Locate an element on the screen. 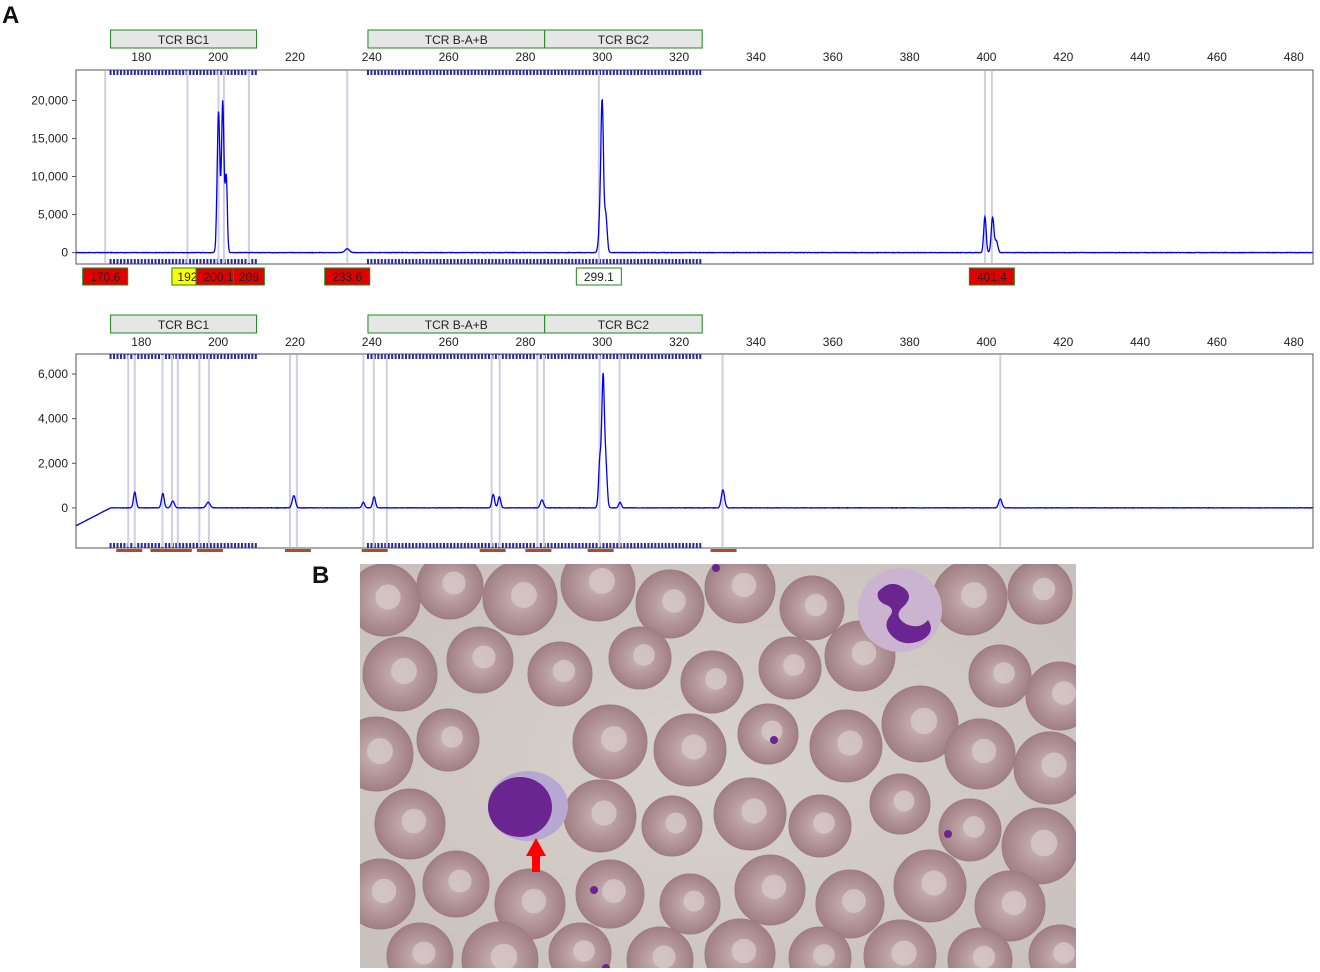  x-tick-label: 280 is located at coordinates (525, 57).